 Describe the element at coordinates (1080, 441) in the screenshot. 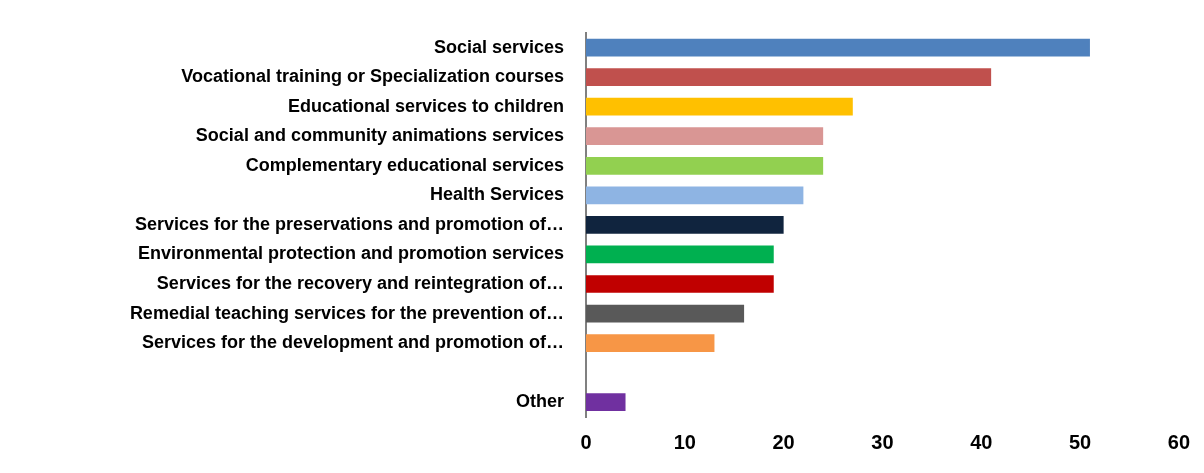

I see `x-tick-label: 50` at that location.